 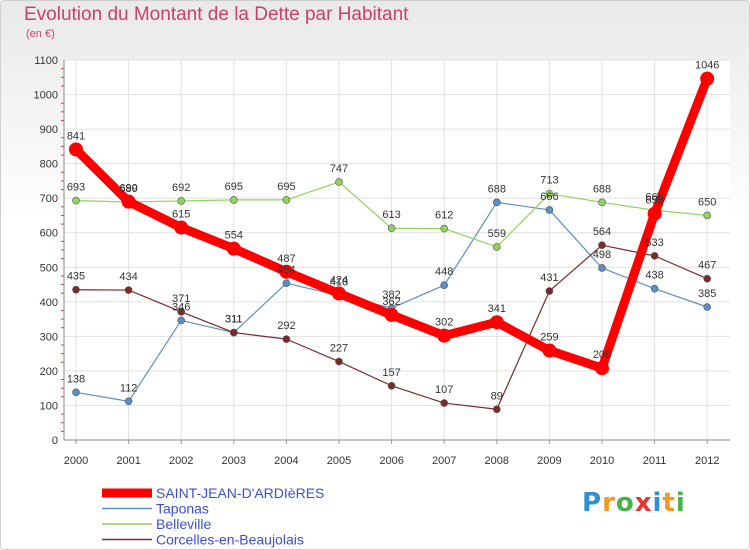 What do you see at coordinates (128, 277) in the screenshot?
I see `data-label: 434` at bounding box center [128, 277].